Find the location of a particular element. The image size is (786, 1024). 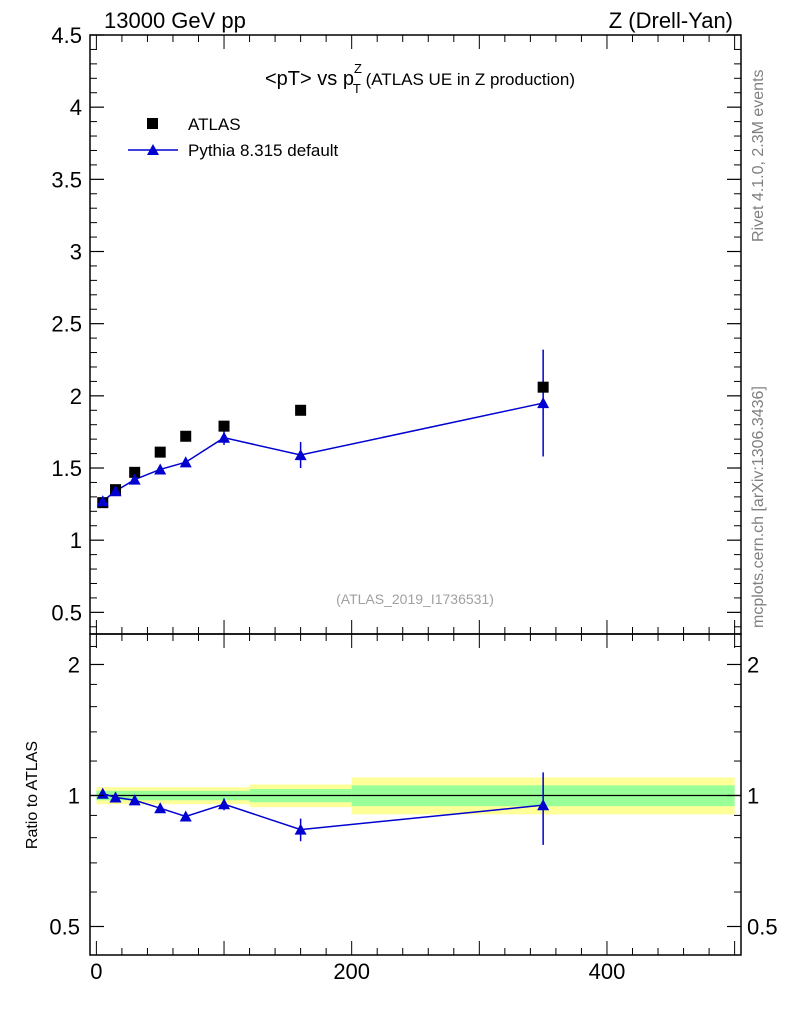

main-ytick-label: 4.5 is located at coordinates (66, 35).